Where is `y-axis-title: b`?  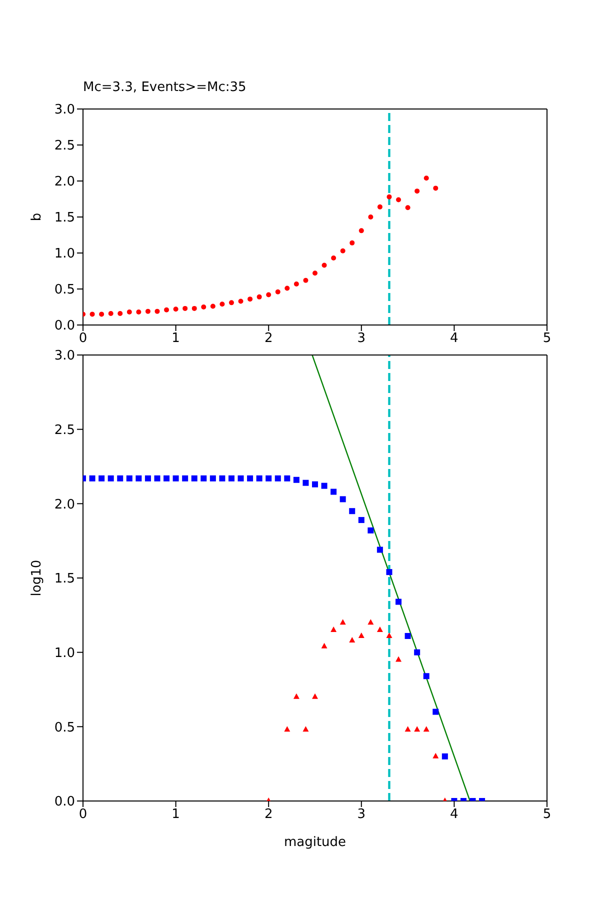 y-axis-title: b is located at coordinates (37, 217).